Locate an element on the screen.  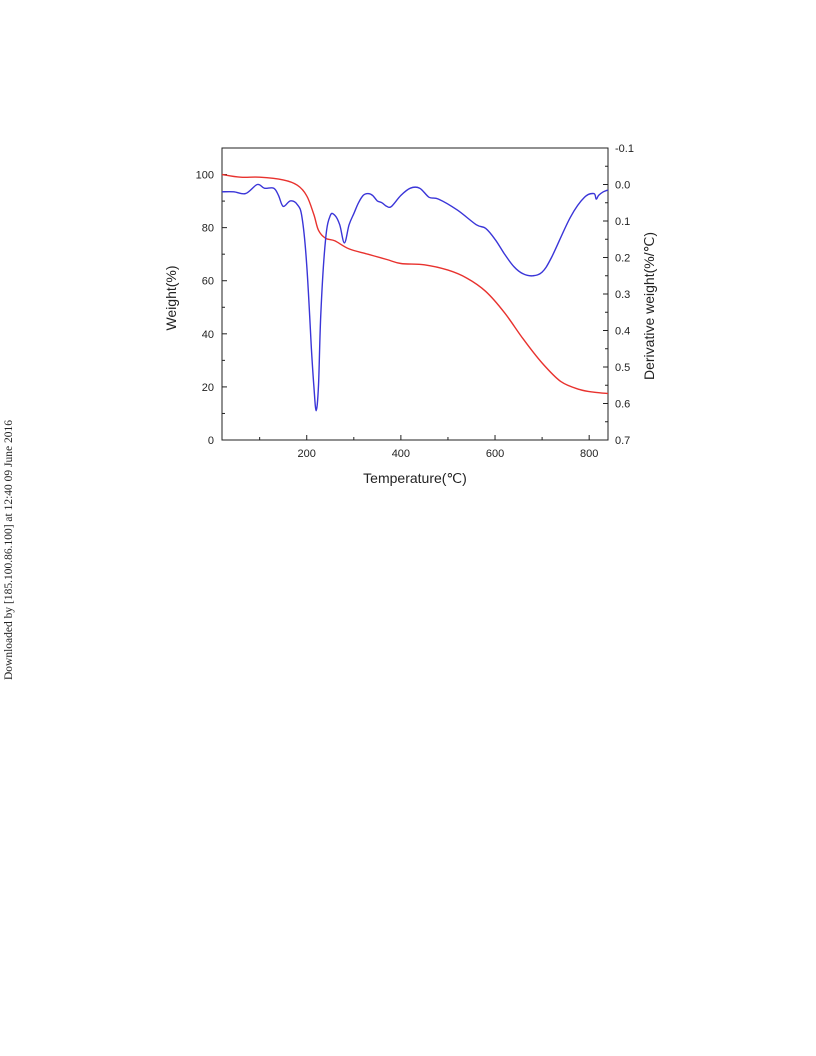
y-tick-label: 20 is located at coordinates (208, 388).